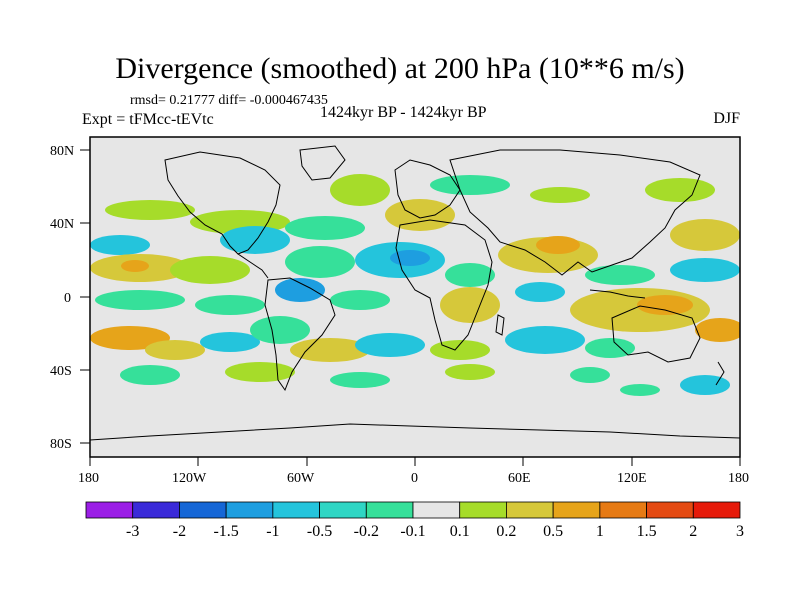  I want to click on y-tick-label: 40N, so click(62, 224).